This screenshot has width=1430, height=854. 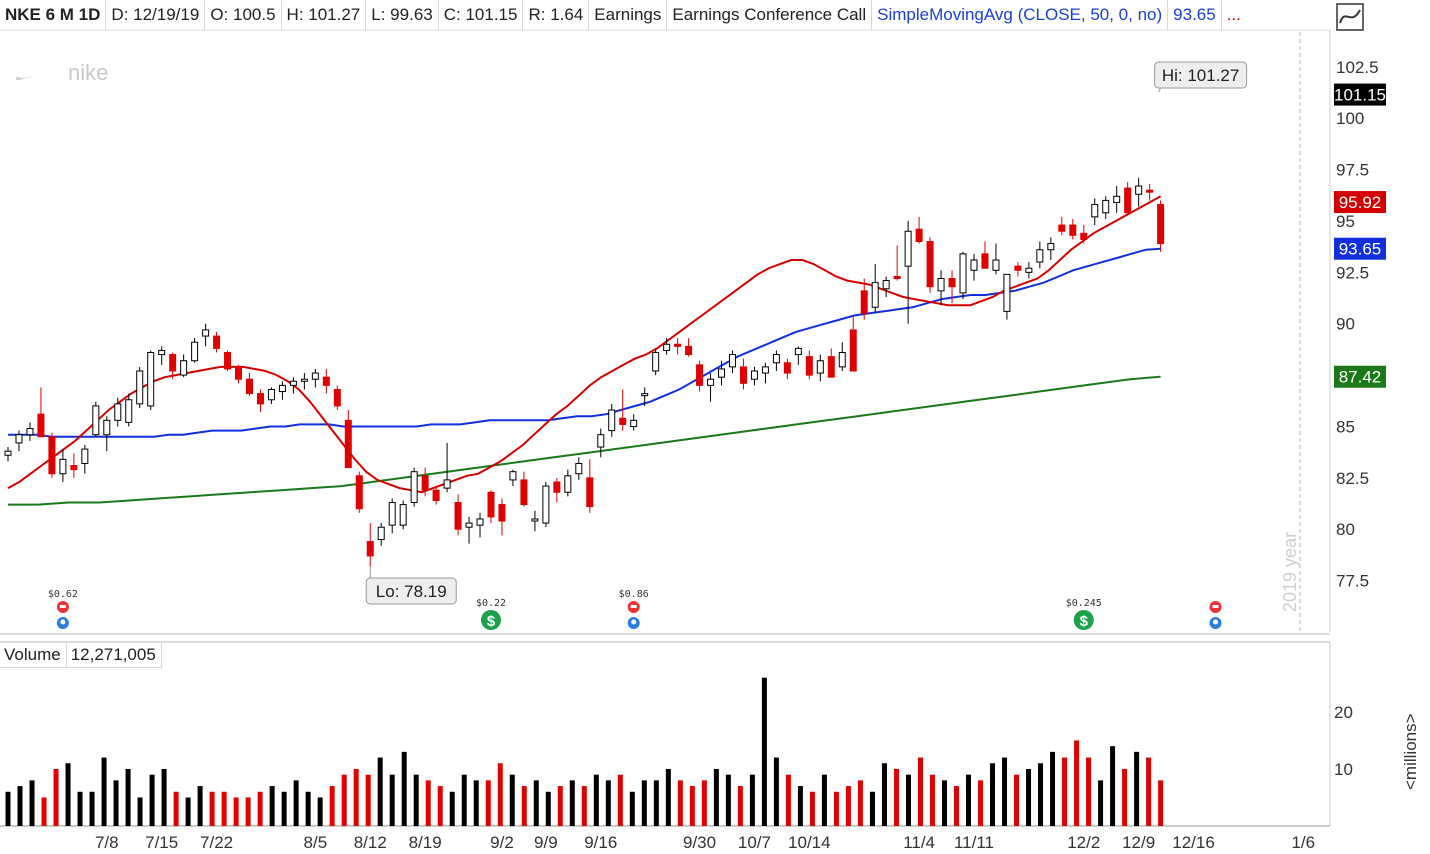 What do you see at coordinates (1350, 17) in the screenshot?
I see `drawing-tools-icon` at bounding box center [1350, 17].